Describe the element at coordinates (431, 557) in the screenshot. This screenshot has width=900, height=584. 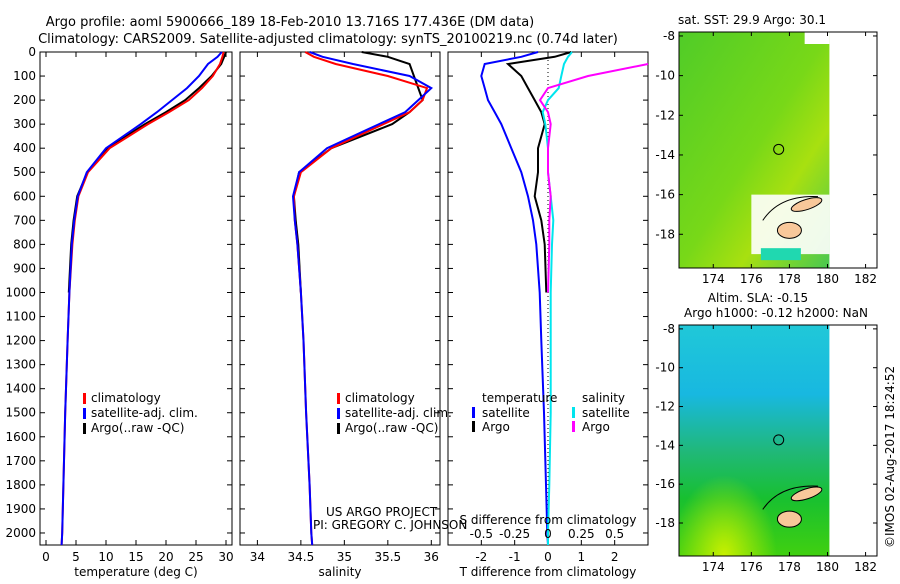
I see `x-tick-label: 36` at that location.